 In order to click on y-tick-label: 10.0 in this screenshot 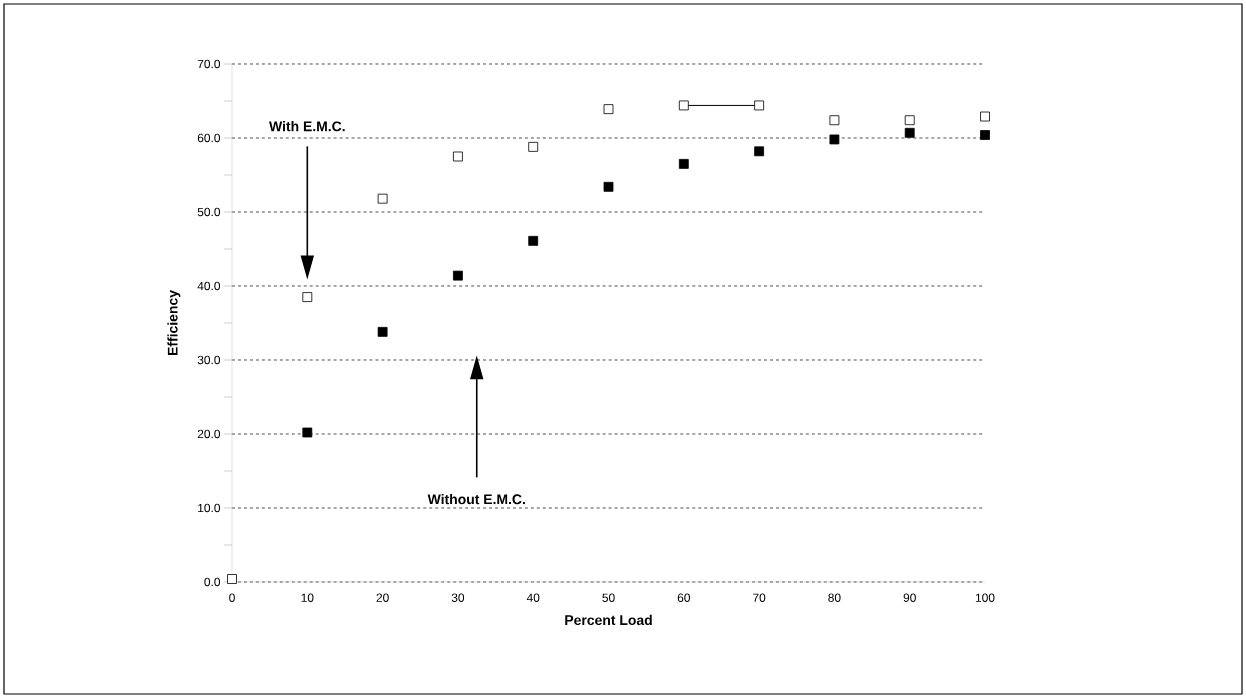, I will do `click(209, 508)`.